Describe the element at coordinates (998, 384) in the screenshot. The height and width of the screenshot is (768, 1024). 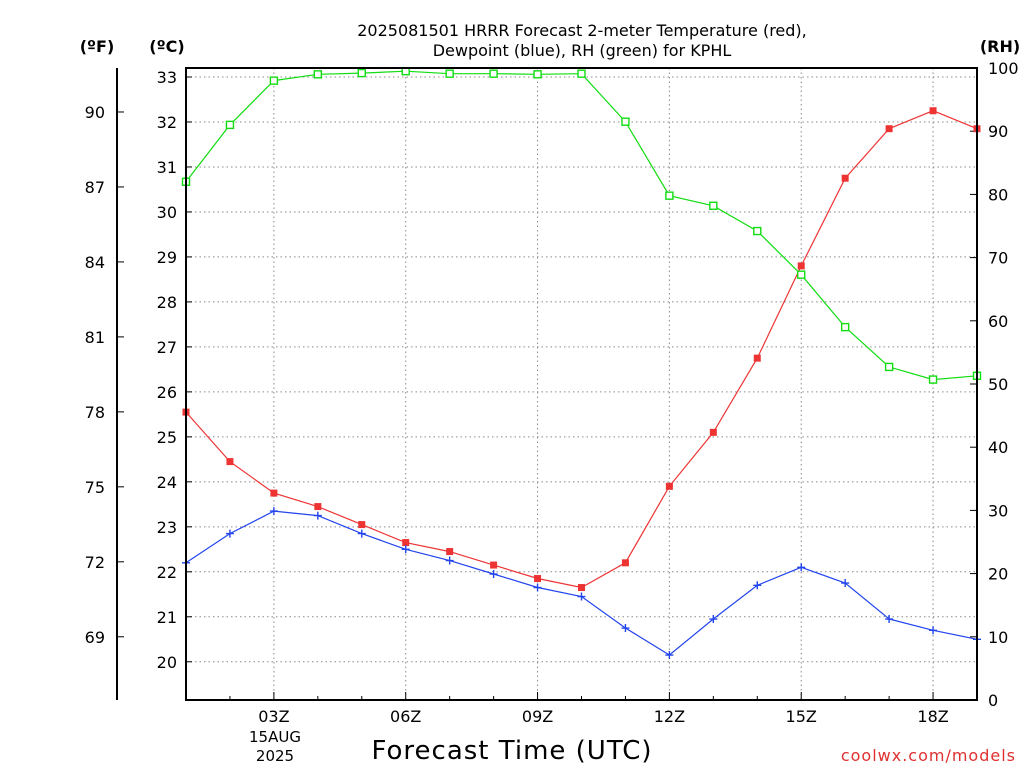
I see `rh-tick-label: 50` at that location.